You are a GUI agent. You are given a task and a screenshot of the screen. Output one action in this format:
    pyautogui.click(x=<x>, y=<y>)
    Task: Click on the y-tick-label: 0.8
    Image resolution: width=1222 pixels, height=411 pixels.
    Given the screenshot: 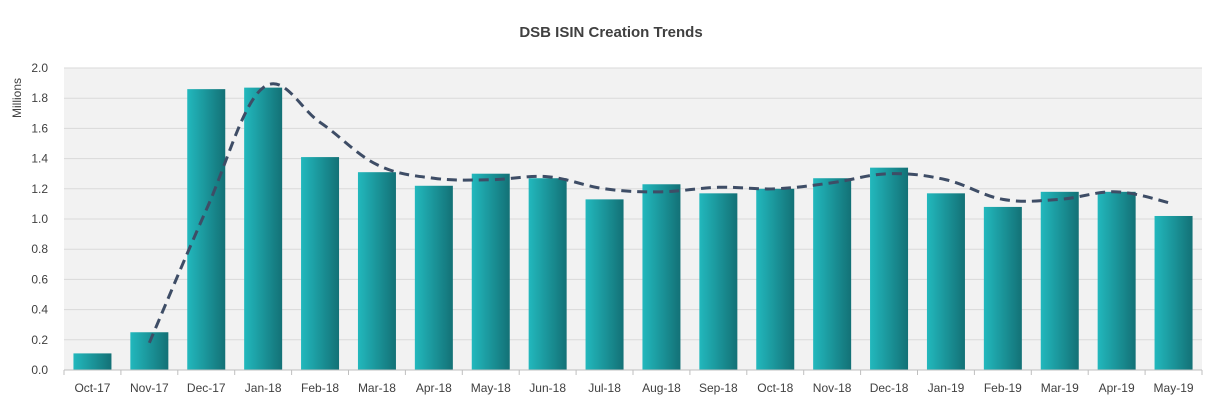 What is the action you would take?
    pyautogui.click(x=39, y=249)
    